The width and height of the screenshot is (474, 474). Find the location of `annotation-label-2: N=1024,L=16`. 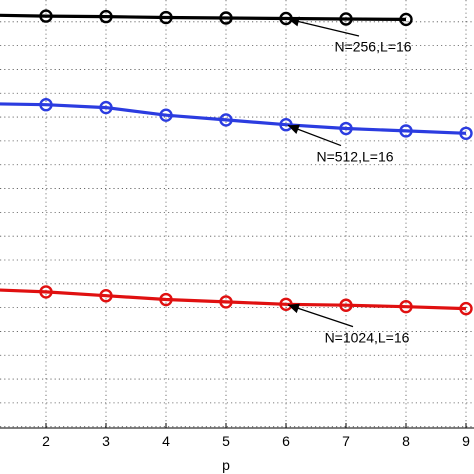

annotation-label-2: N=1024,L=16 is located at coordinates (367, 337).